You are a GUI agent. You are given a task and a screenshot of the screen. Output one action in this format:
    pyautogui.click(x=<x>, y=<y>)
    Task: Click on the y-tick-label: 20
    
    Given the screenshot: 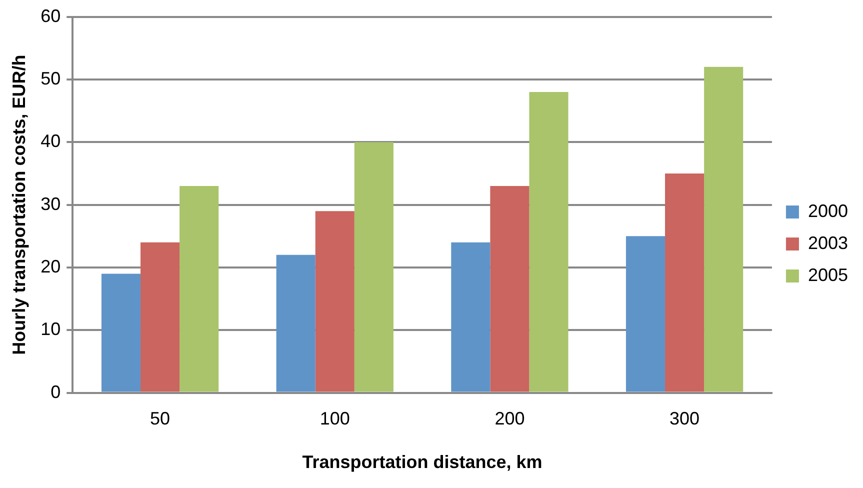 What is the action you would take?
    pyautogui.click(x=50, y=266)
    